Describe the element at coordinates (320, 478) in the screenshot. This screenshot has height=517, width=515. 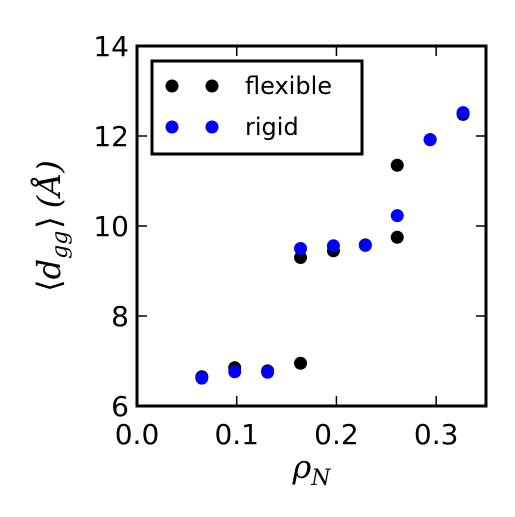
I see `x-axis-subscript: N` at that location.